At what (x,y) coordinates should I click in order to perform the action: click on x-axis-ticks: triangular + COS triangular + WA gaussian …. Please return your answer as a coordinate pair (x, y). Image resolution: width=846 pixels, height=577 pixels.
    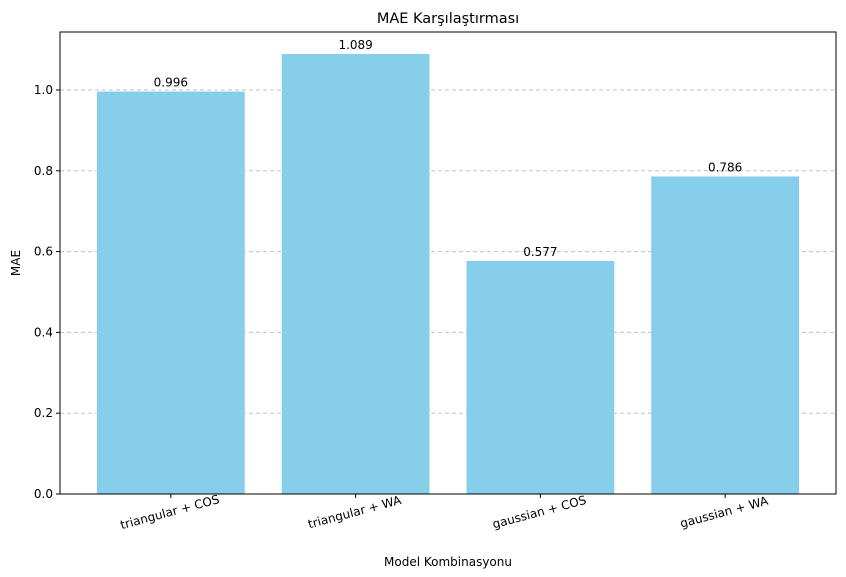
    Looking at the image, I should click on (445, 512).